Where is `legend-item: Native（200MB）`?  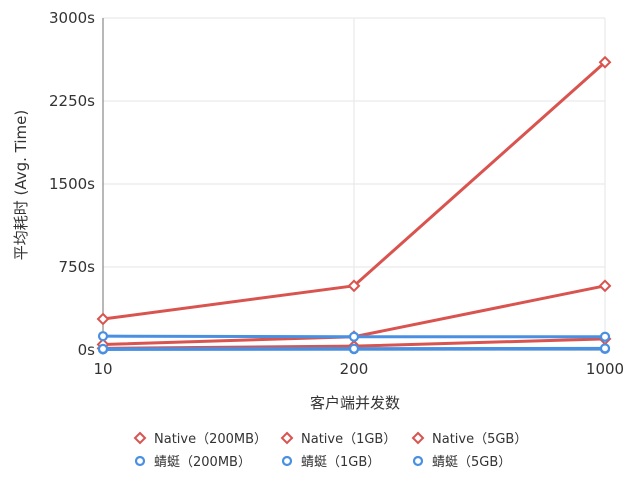 legend-item: Native（200MB） is located at coordinates (200, 439).